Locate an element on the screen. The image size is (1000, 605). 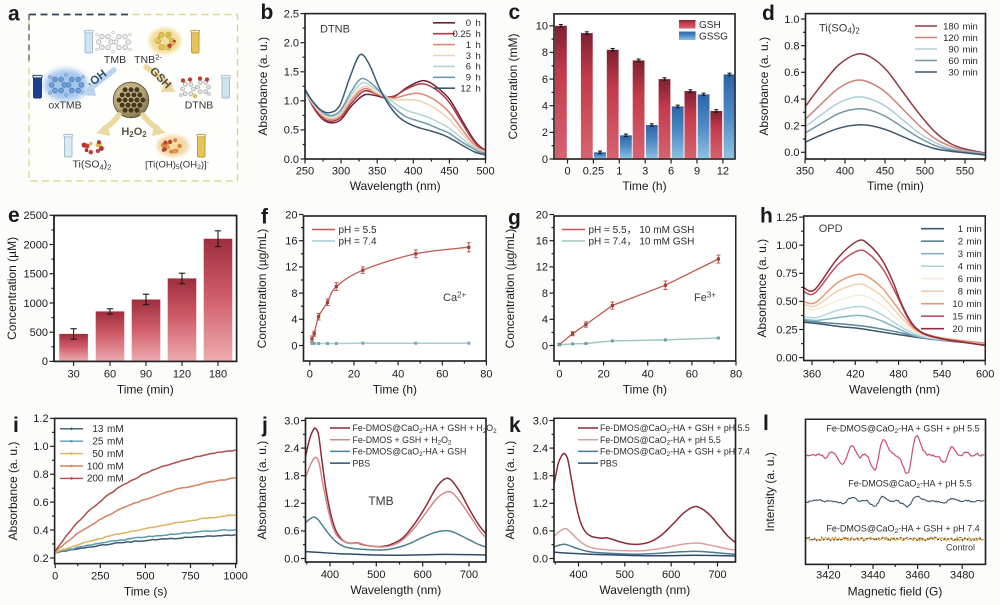
svg-text: 20 is located at coordinates (603, 375).